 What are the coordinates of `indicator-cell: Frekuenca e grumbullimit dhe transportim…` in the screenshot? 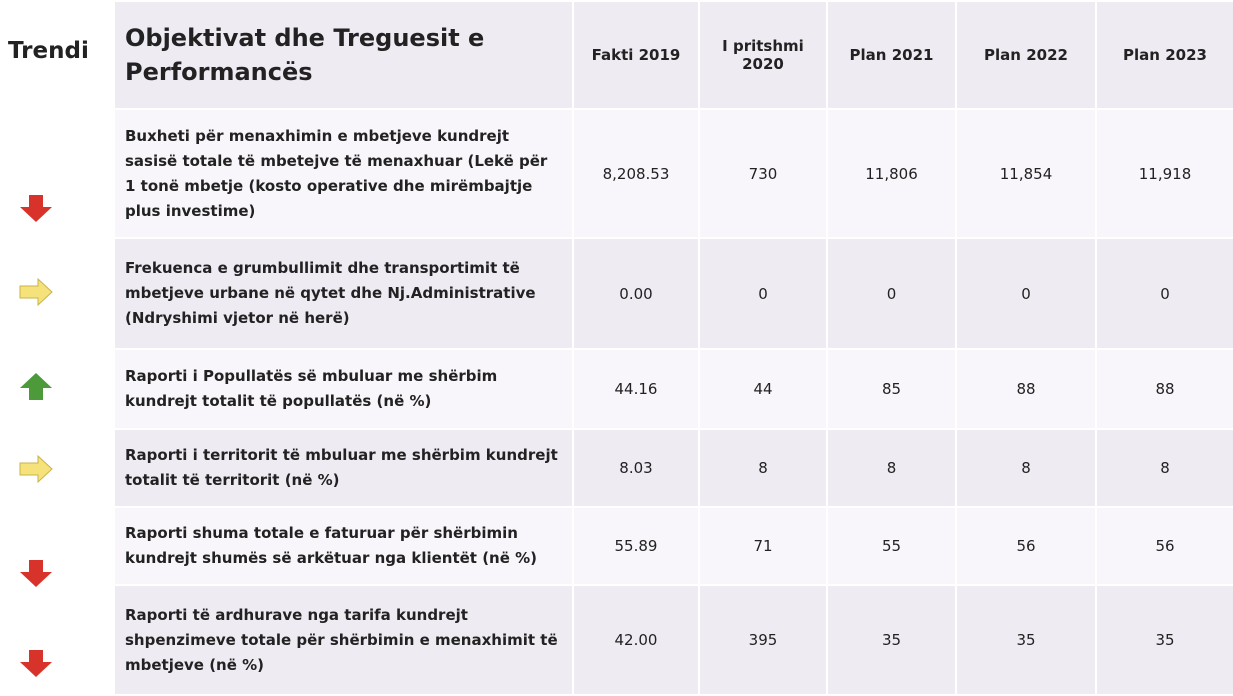 It's located at (343, 293).